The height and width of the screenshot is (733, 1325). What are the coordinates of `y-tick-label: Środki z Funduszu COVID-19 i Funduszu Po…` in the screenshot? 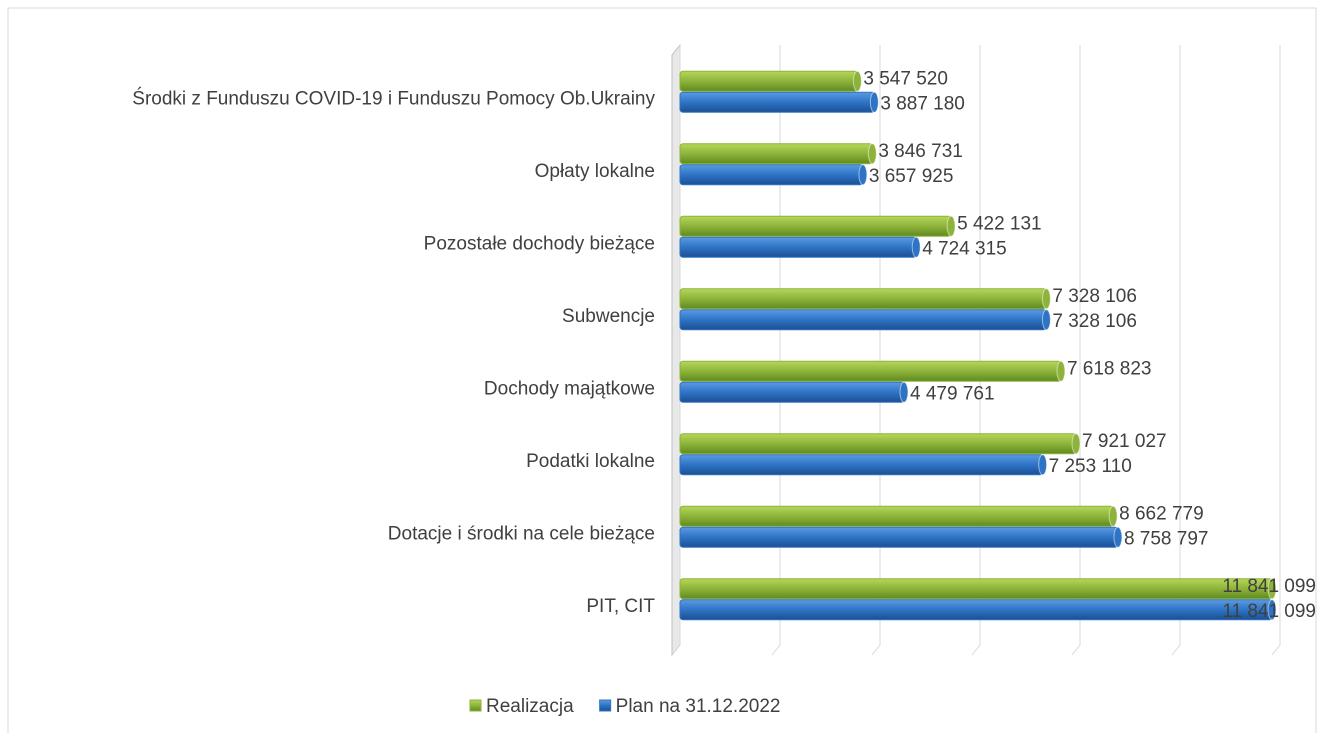 It's located at (393, 98).